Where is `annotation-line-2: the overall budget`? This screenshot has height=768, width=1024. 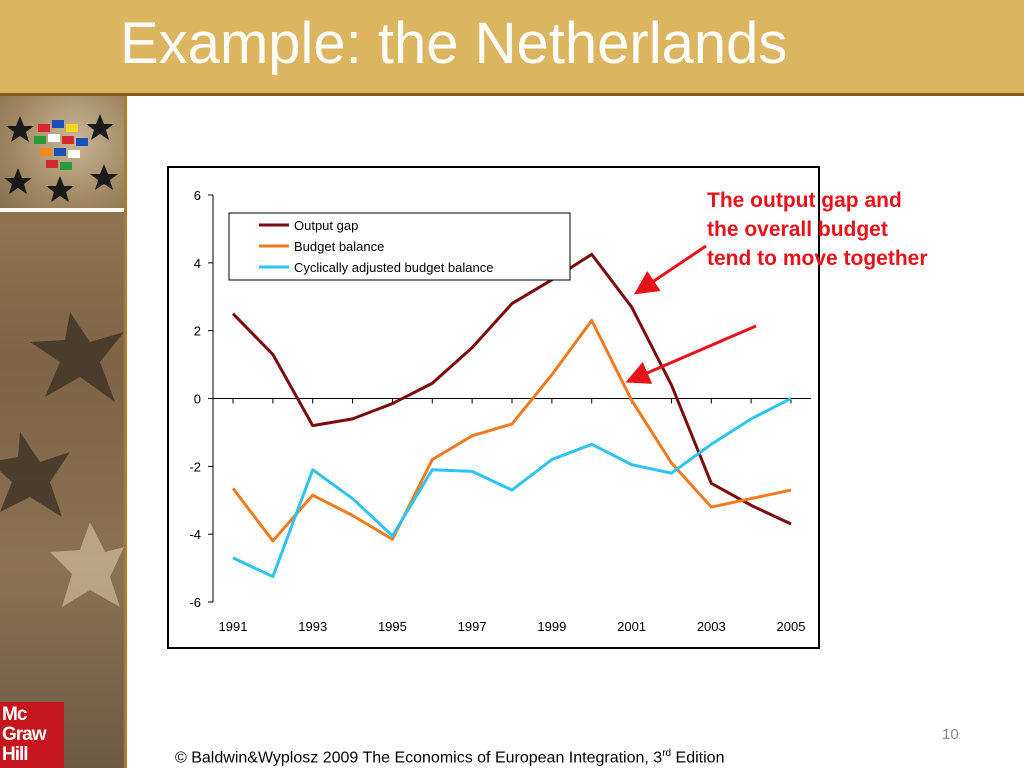 annotation-line-2: the overall budget is located at coordinates (797, 229).